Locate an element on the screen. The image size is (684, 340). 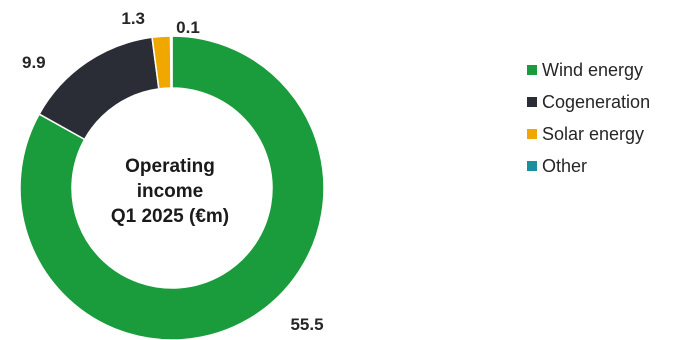
legend-item-wind: Wind energy is located at coordinates (588, 70).